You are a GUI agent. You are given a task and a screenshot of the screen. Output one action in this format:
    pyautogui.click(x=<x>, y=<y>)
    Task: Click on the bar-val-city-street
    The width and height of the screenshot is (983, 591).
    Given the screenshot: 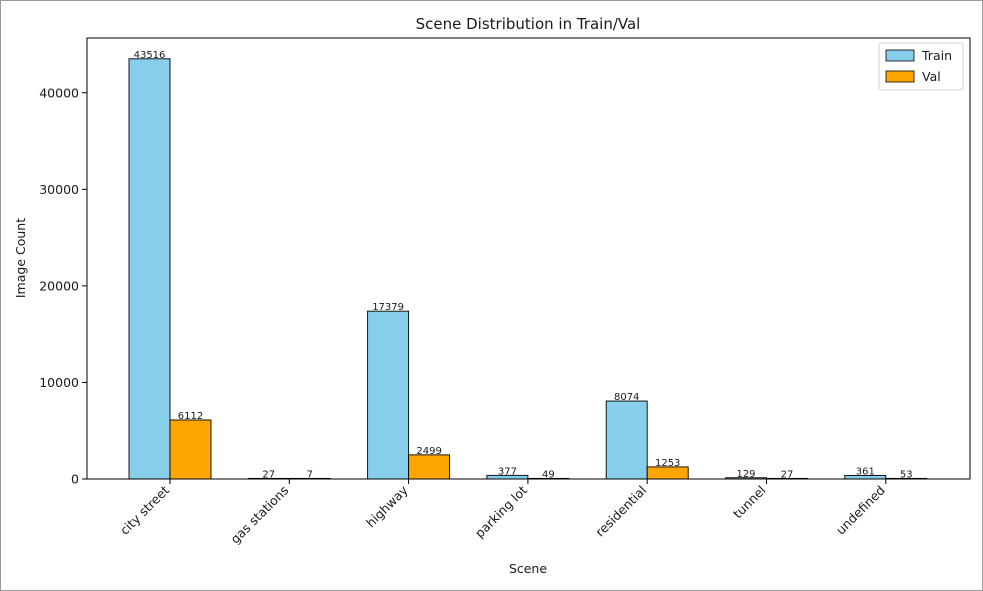 What is the action you would take?
    pyautogui.click(x=190, y=449)
    